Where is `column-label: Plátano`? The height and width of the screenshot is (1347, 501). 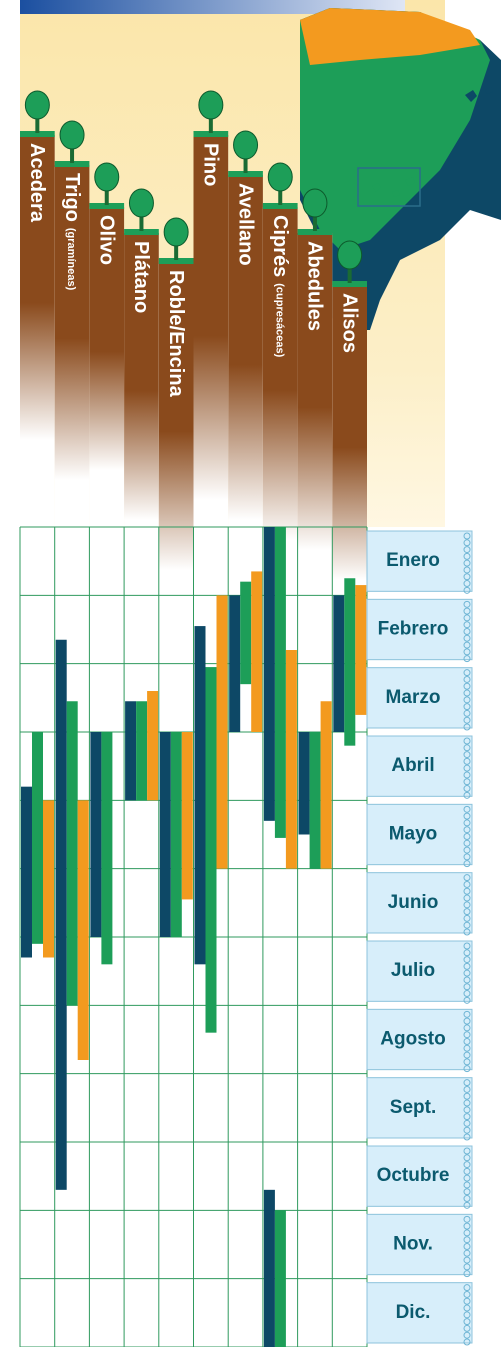
column-label: Plátano is located at coordinates (141, 277).